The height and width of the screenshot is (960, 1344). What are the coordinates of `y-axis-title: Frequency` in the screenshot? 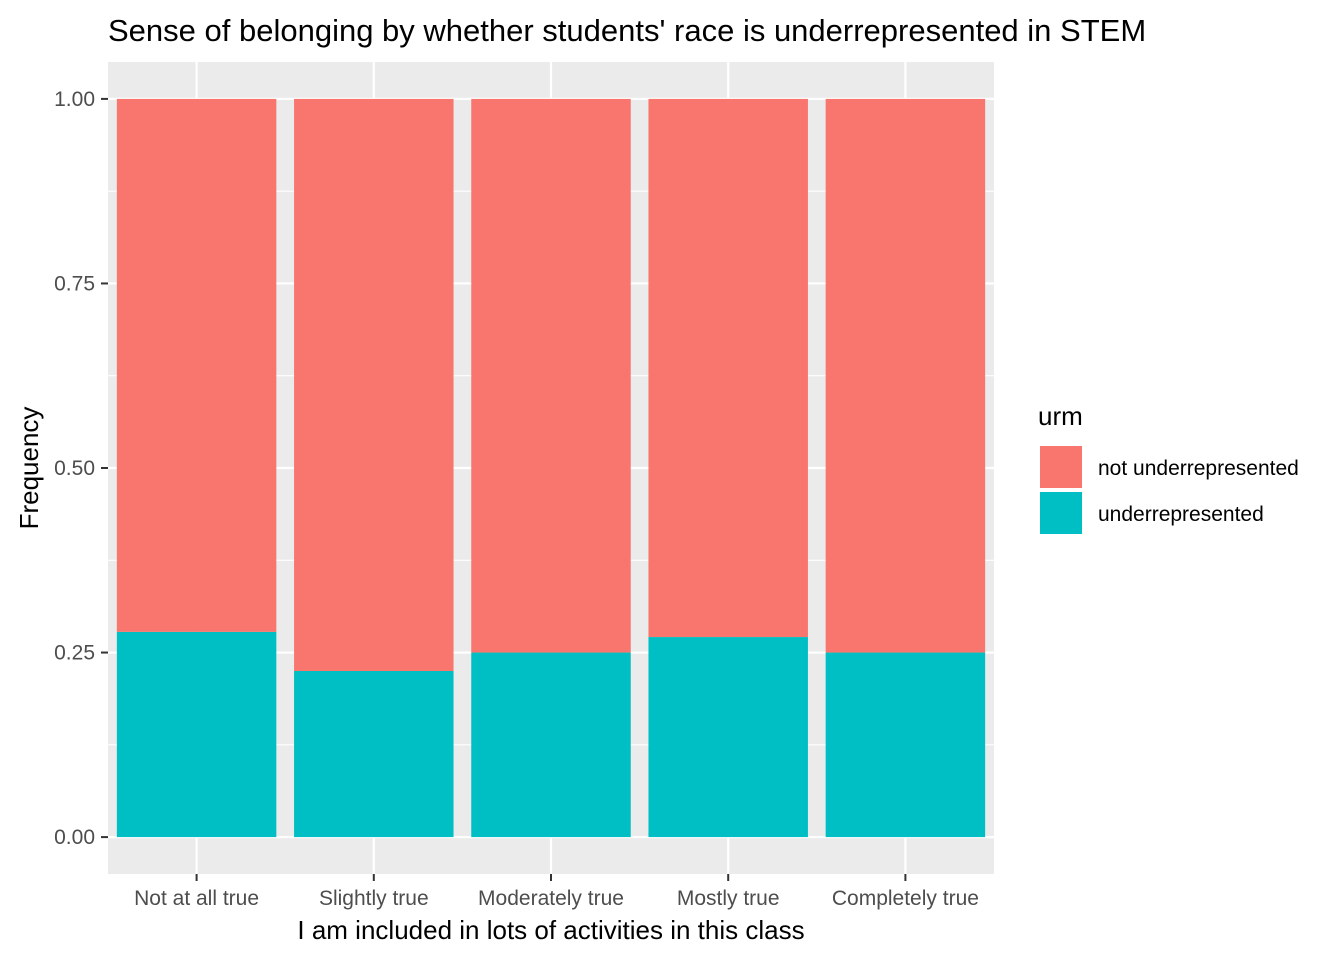 It's located at (29, 468).